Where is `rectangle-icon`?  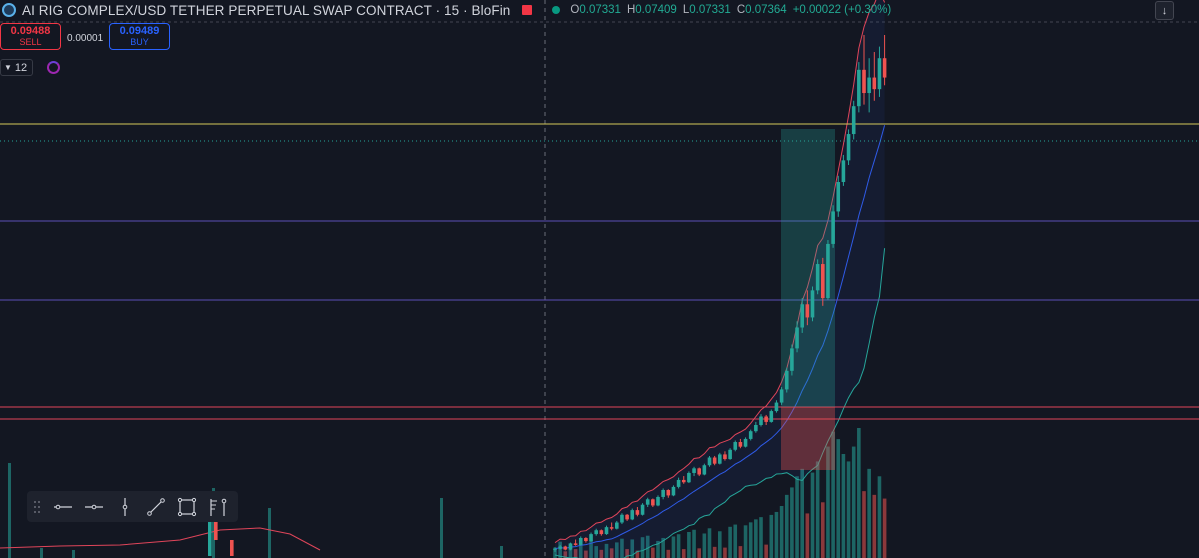
rectangle-icon is located at coordinates (186, 506).